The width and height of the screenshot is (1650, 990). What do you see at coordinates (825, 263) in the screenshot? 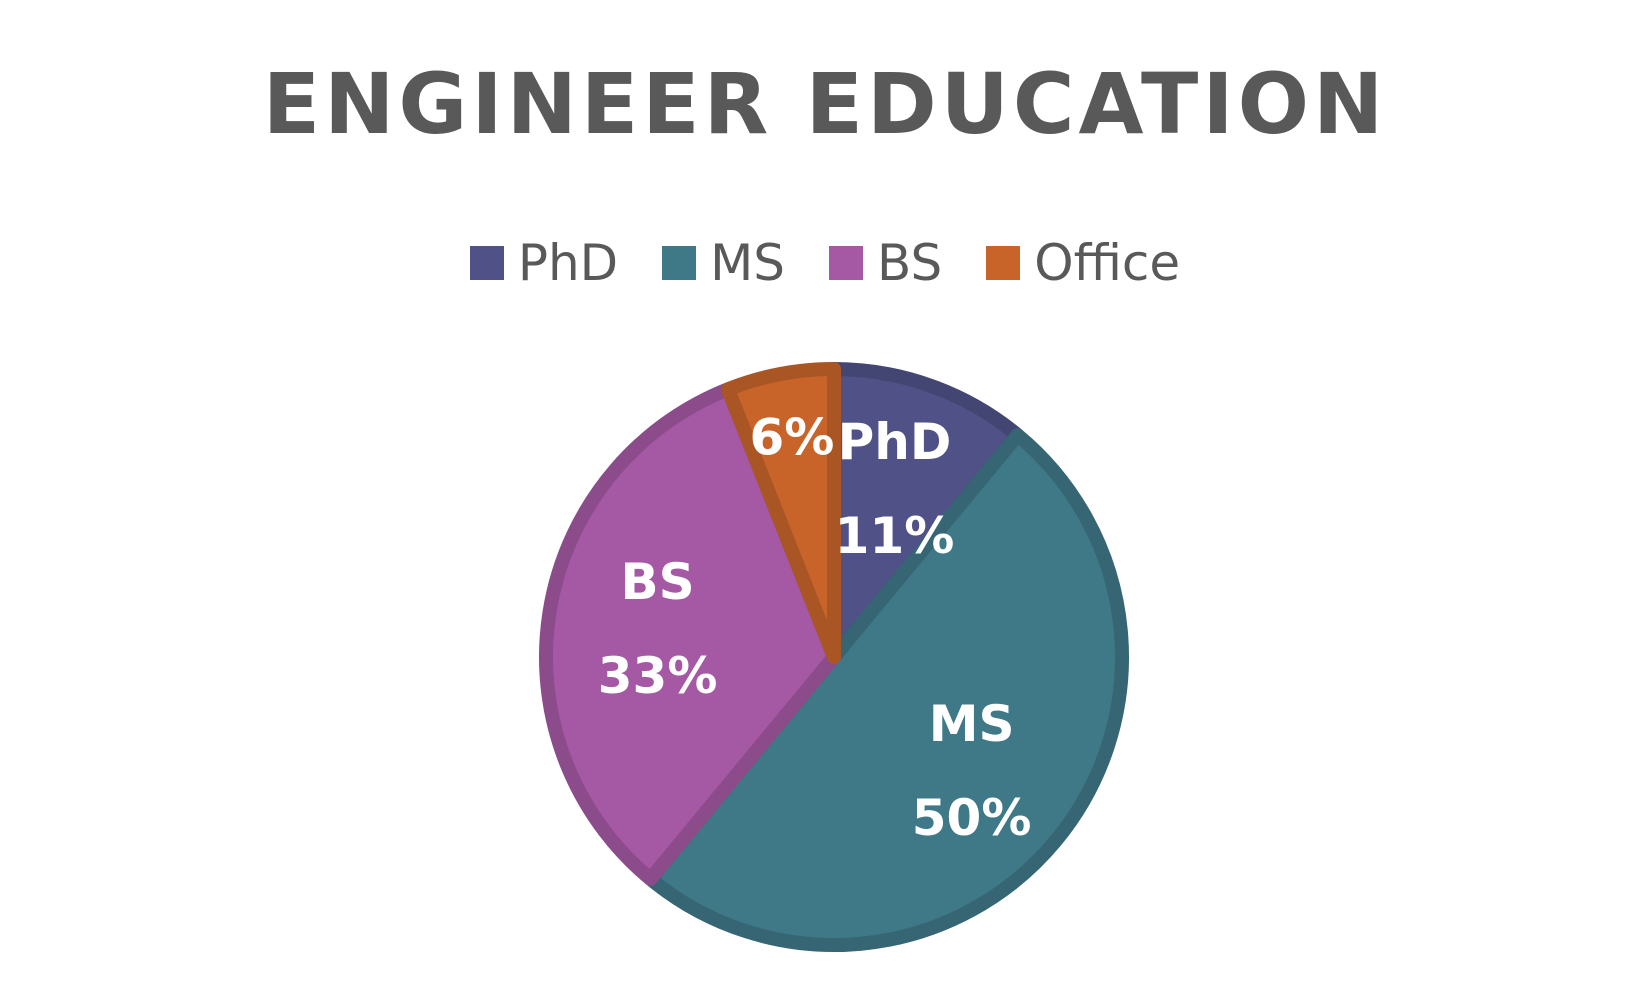
I see `legend: PhD MS BS Office` at bounding box center [825, 263].